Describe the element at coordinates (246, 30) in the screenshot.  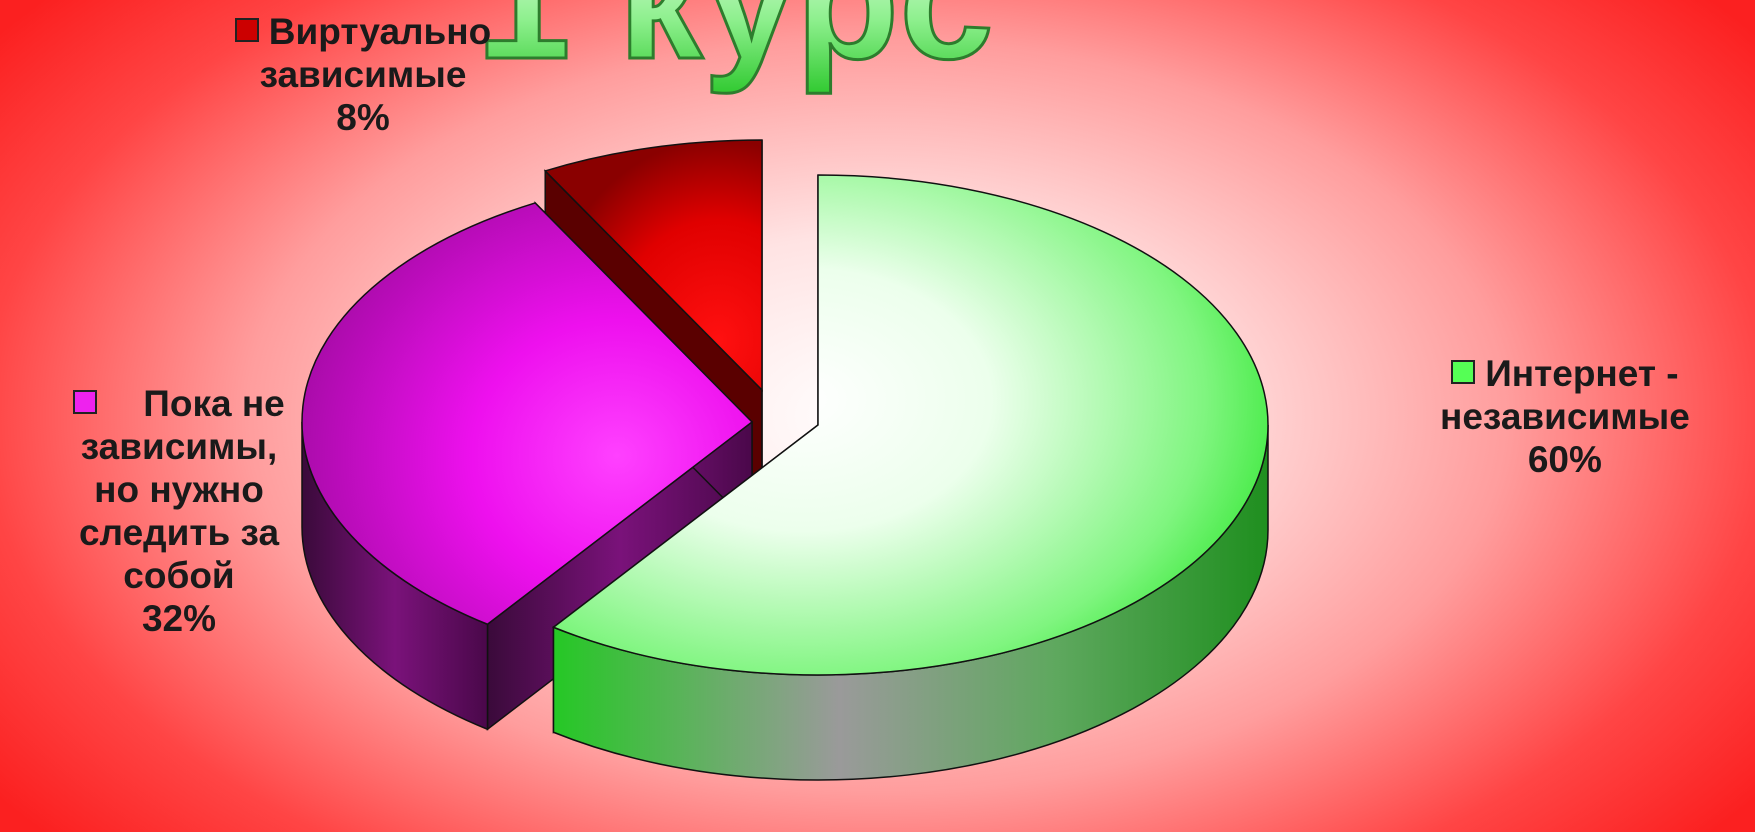
I see `legend-swatch-virtually-dependent` at that location.